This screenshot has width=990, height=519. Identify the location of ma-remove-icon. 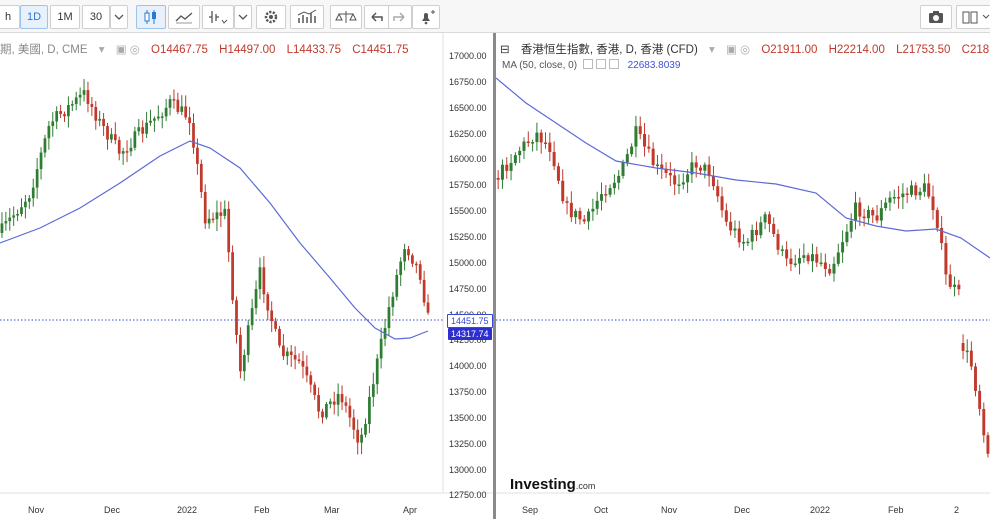
(613, 64).